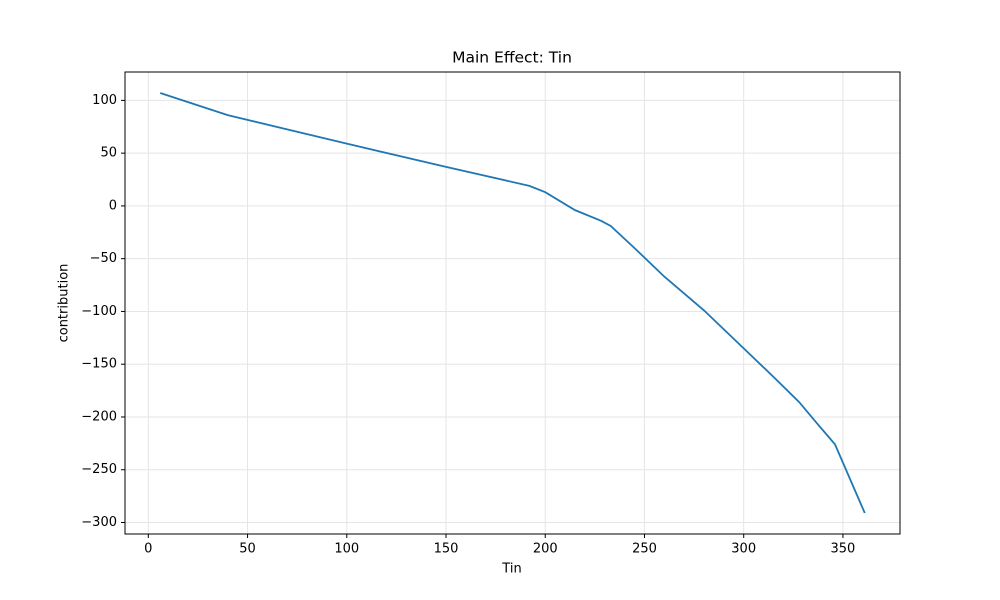 The width and height of the screenshot is (1000, 600). What do you see at coordinates (545, 549) in the screenshot?
I see `x-tick-label: 200` at bounding box center [545, 549].